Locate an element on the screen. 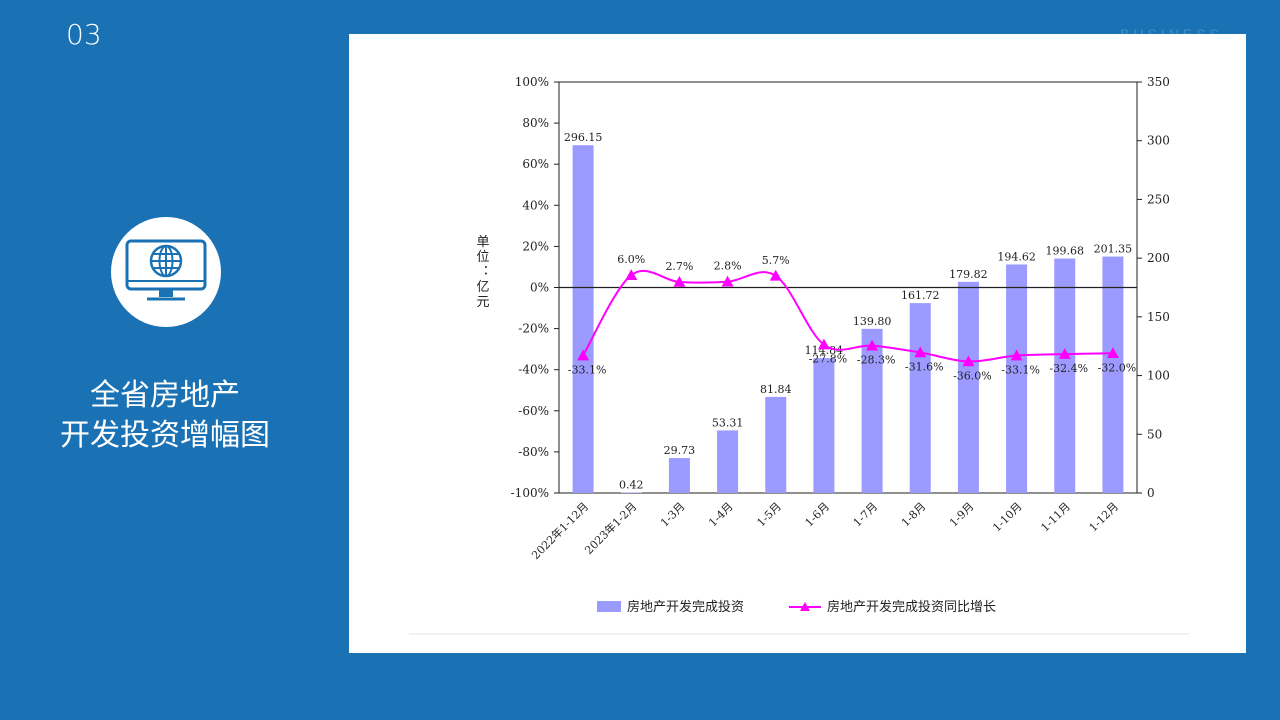  legend-line-label: 房地产开发完成投资同比增长 is located at coordinates (911, 607).